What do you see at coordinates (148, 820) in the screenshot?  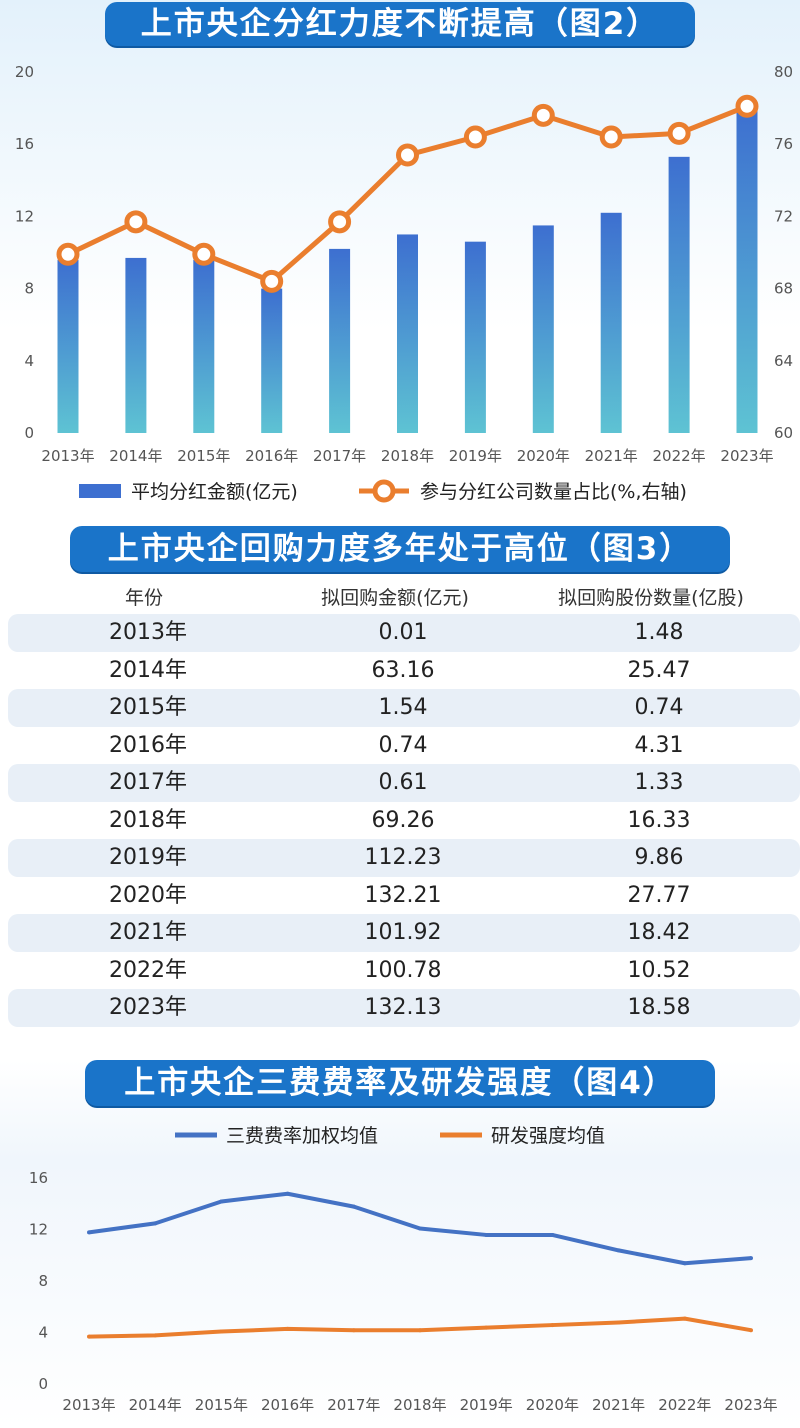 I see `cell-year: 2018年` at bounding box center [148, 820].